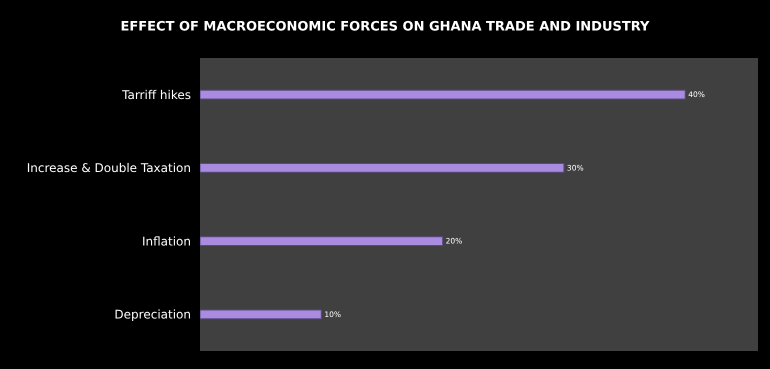 The width and height of the screenshot is (770, 369). What do you see at coordinates (156, 95) in the screenshot?
I see `y-tick-label: Tarriff hikes` at bounding box center [156, 95].